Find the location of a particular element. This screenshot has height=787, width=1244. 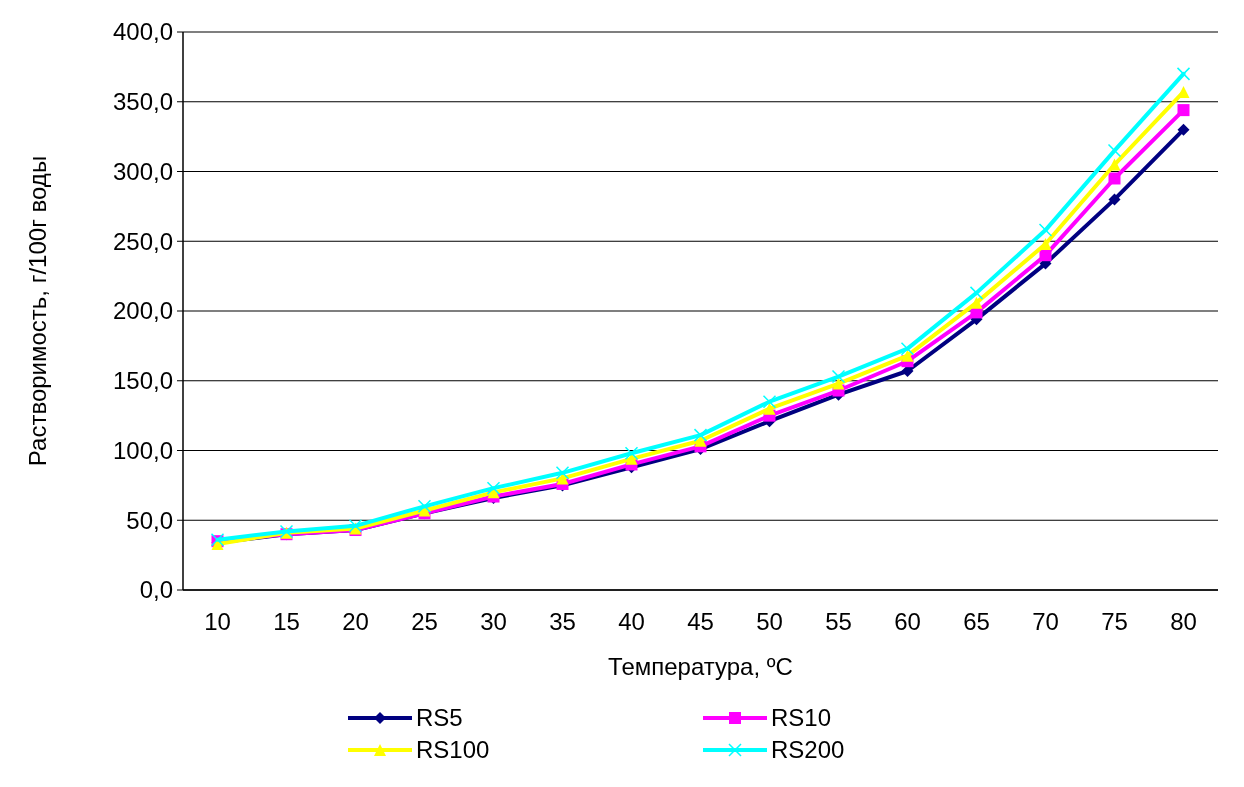

x-tick-label: 80 is located at coordinates (1183, 621).